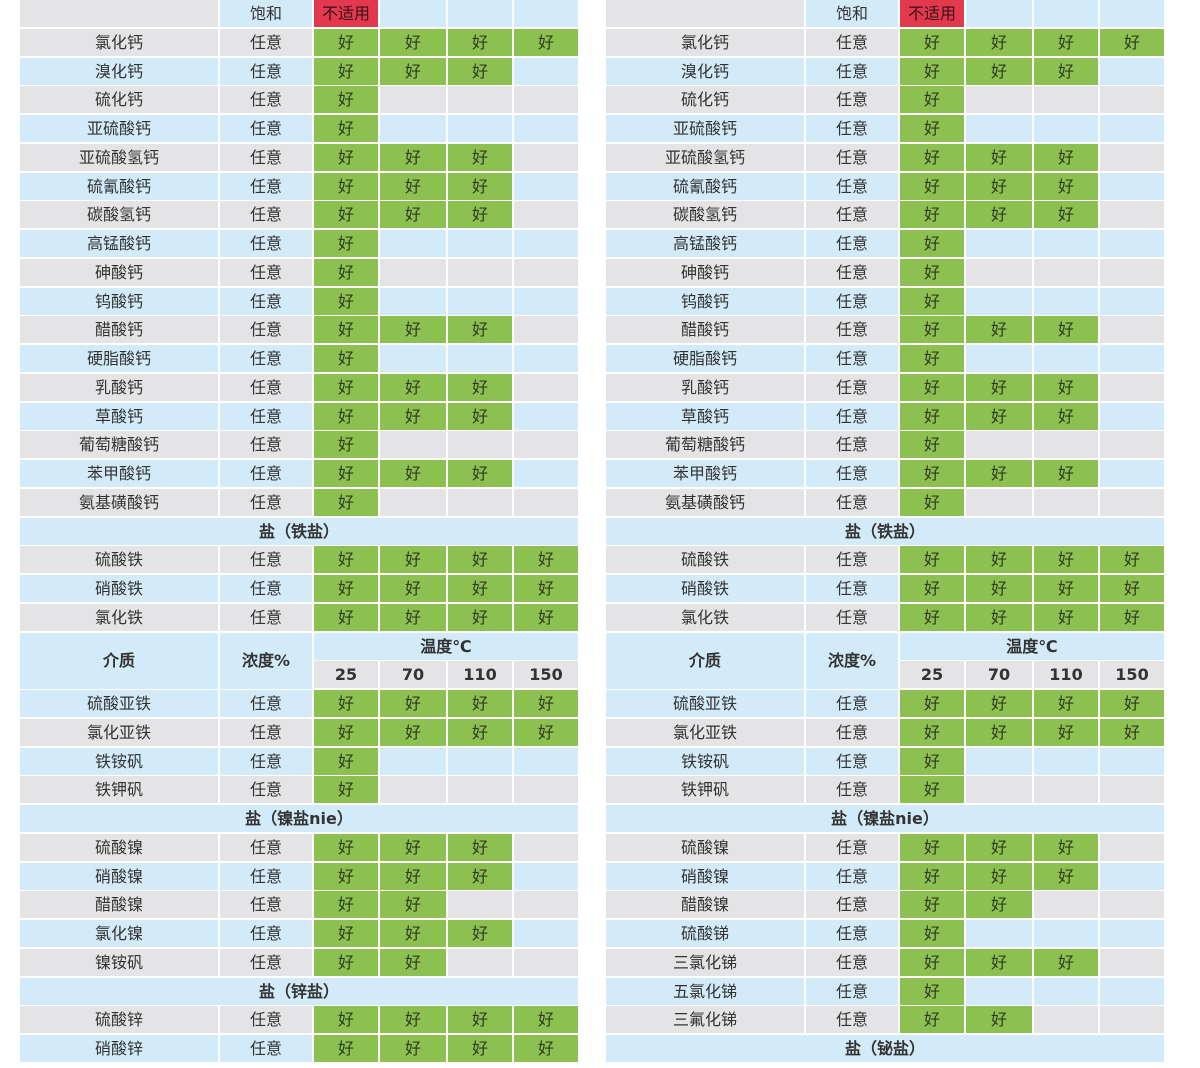 The image size is (1200, 1068). What do you see at coordinates (705, 186) in the screenshot?
I see `medium-name: 硫氰酸钙` at bounding box center [705, 186].